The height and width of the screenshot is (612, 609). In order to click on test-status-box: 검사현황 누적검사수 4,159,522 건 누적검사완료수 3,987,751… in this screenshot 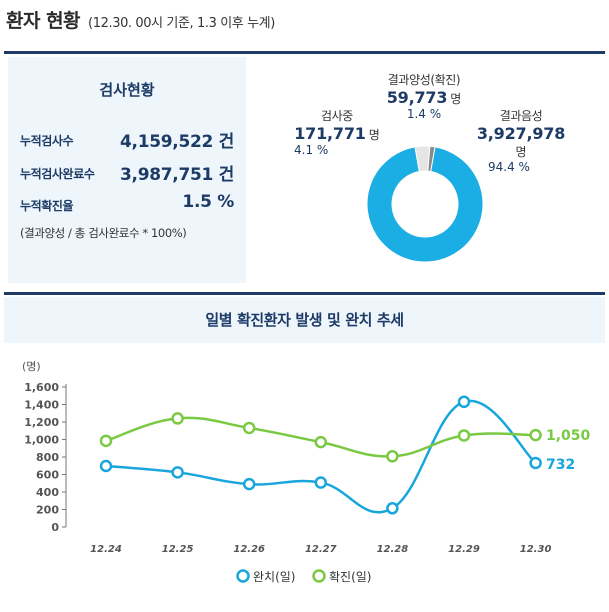, I will do `click(127, 170)`.